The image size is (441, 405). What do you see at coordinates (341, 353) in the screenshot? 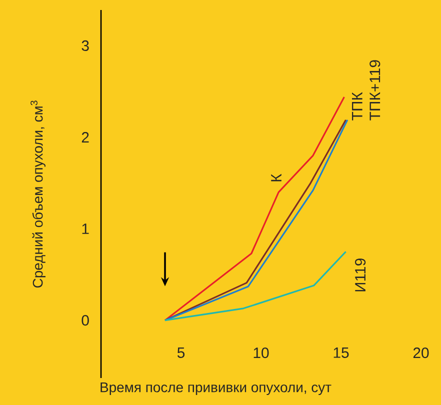
I see `x-tick-label: 15` at bounding box center [341, 353].